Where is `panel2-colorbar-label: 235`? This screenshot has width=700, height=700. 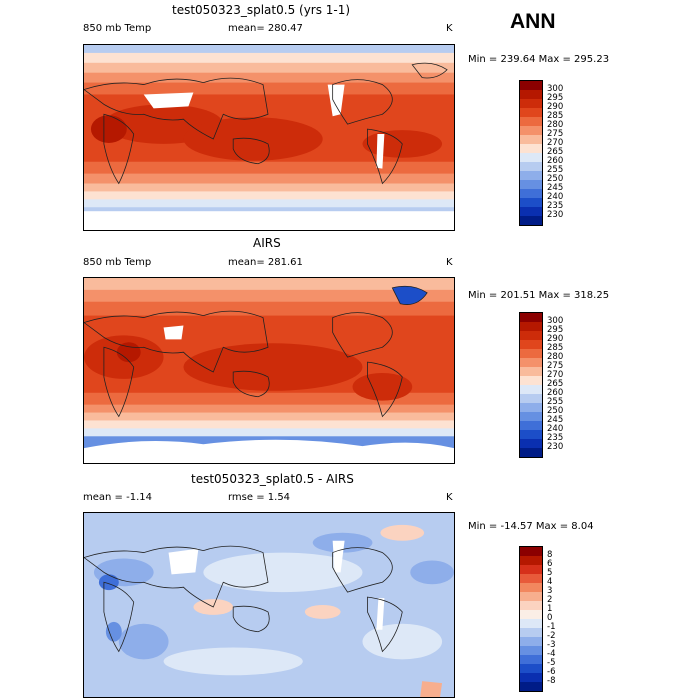
panel2-colorbar-label: 235 is located at coordinates (555, 438).